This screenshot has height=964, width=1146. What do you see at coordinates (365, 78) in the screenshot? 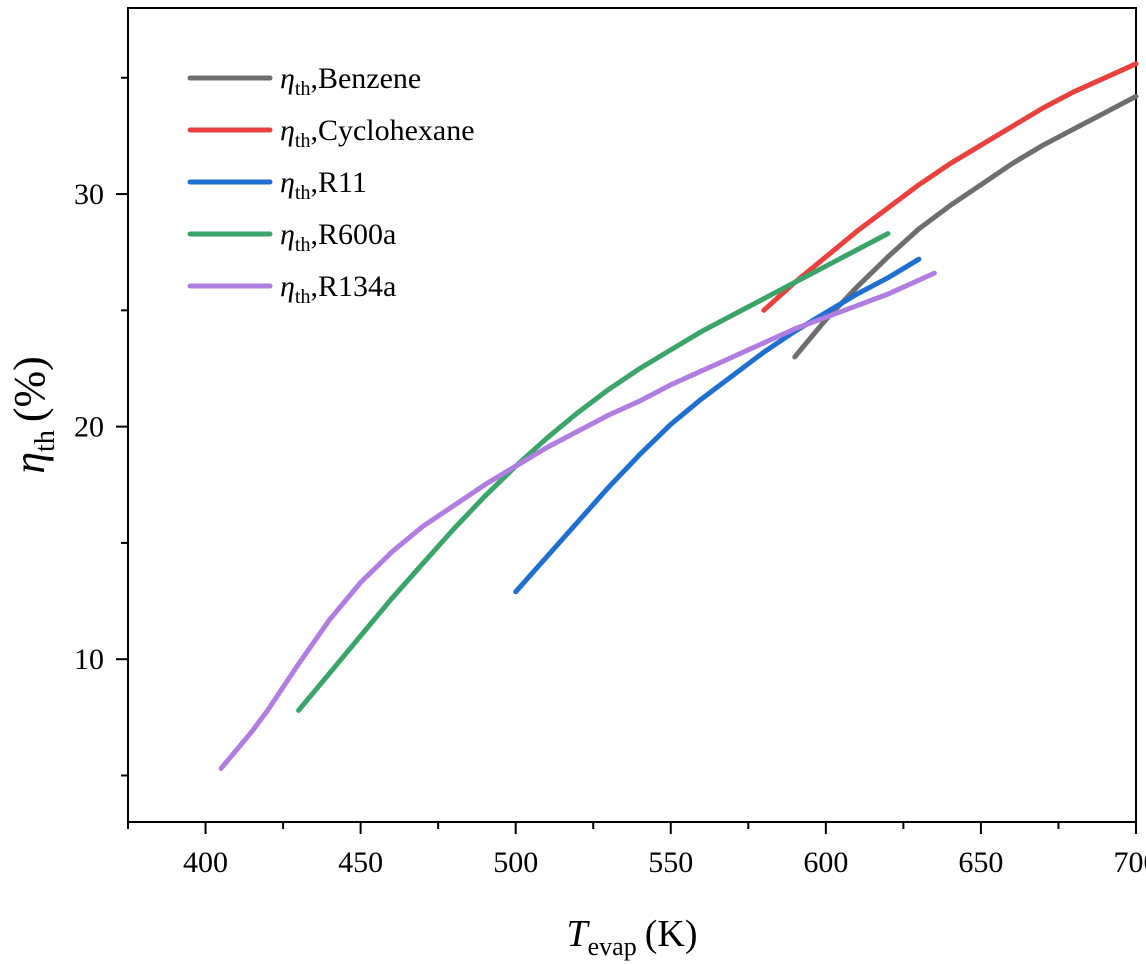
I see `legend-series-name: ,Benzene` at bounding box center [365, 78].